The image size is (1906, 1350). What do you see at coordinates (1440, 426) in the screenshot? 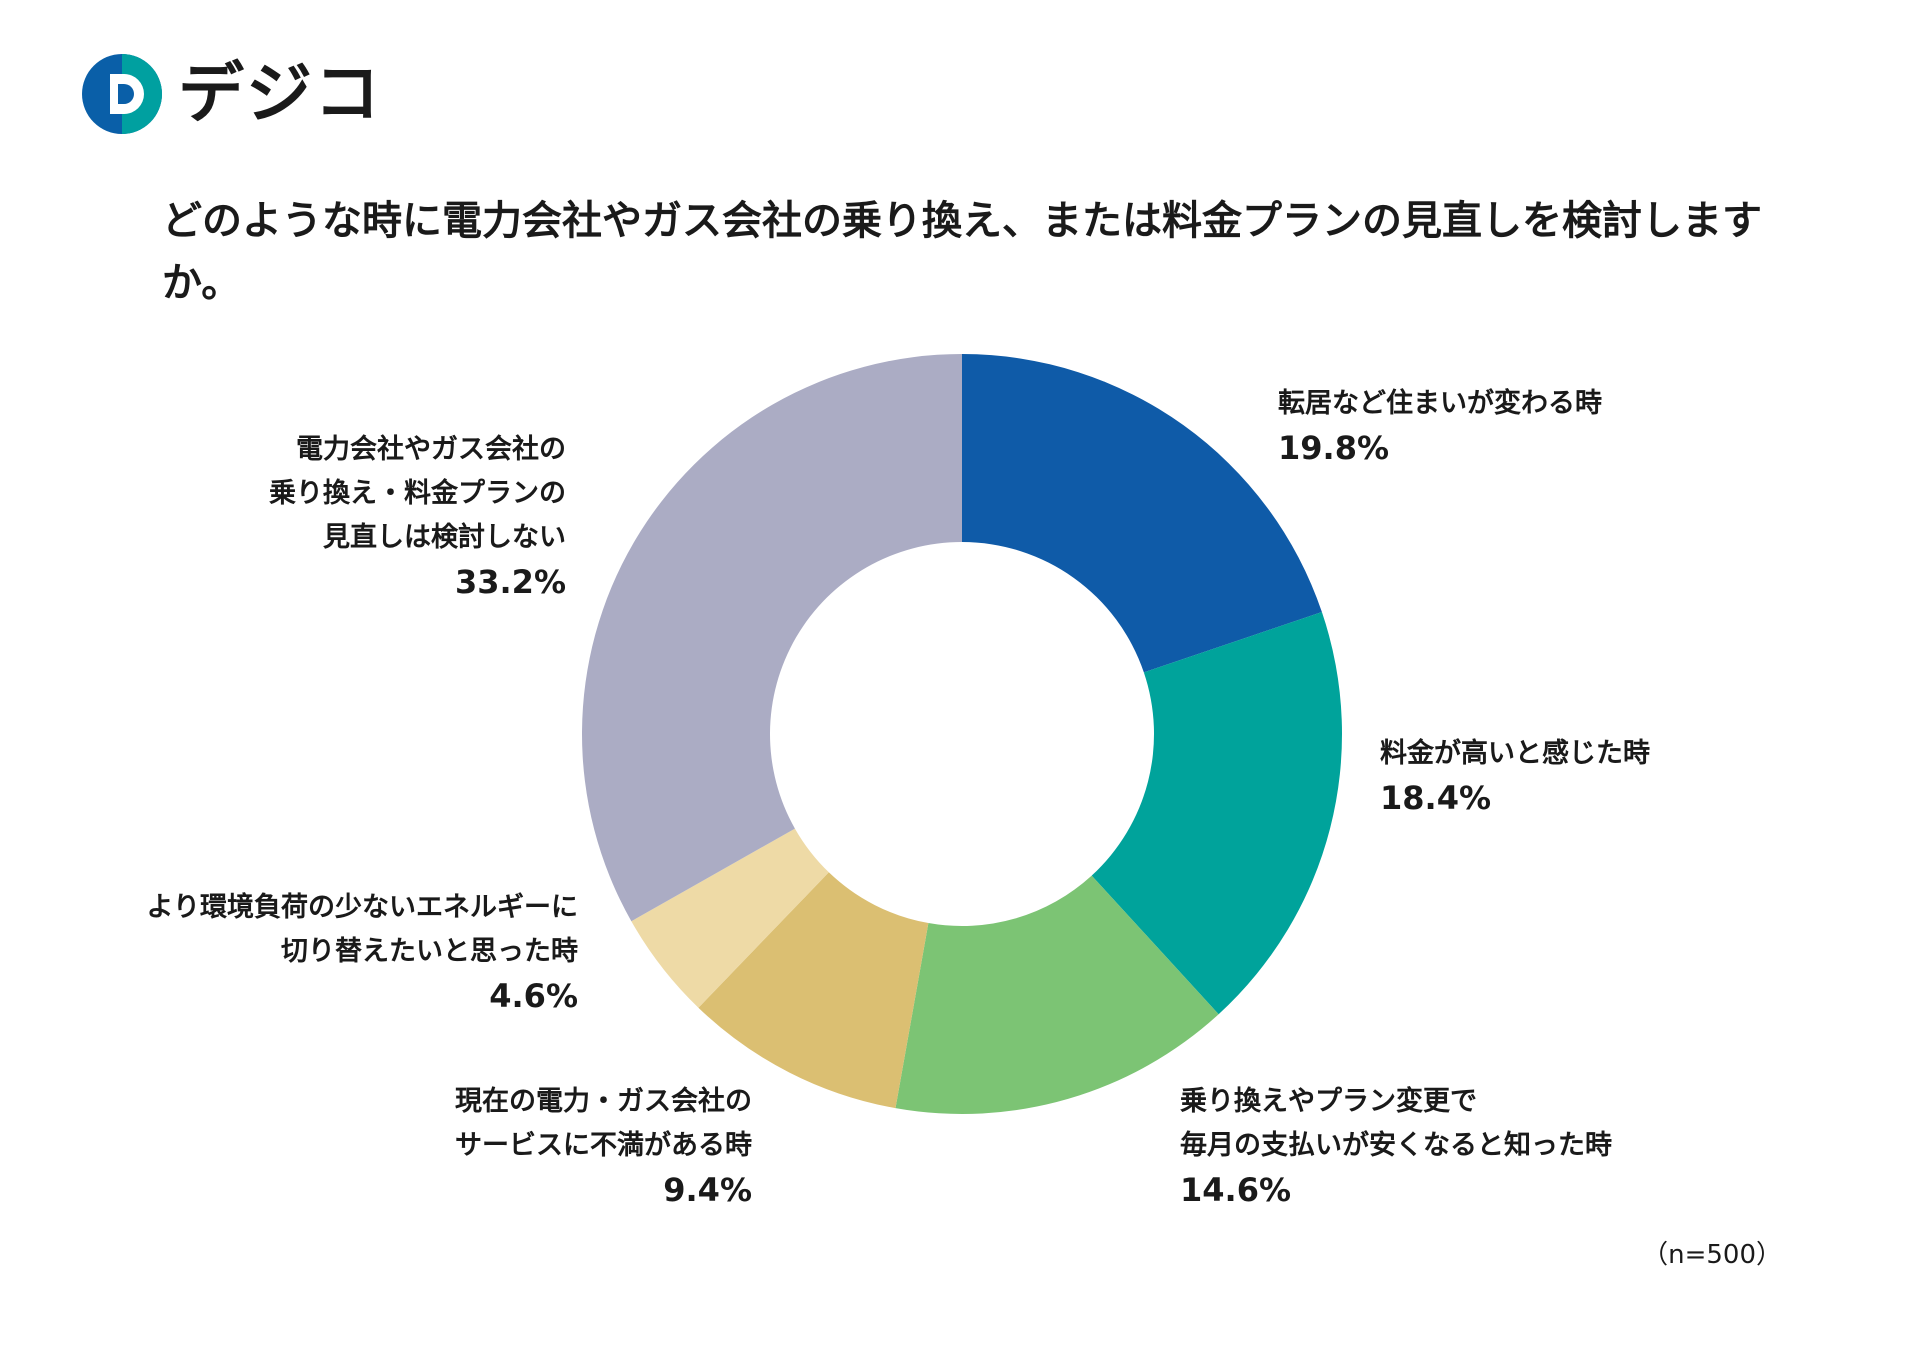
I see `slice-label-1: 転居など住まいが変わる時 19.8%` at bounding box center [1440, 426].